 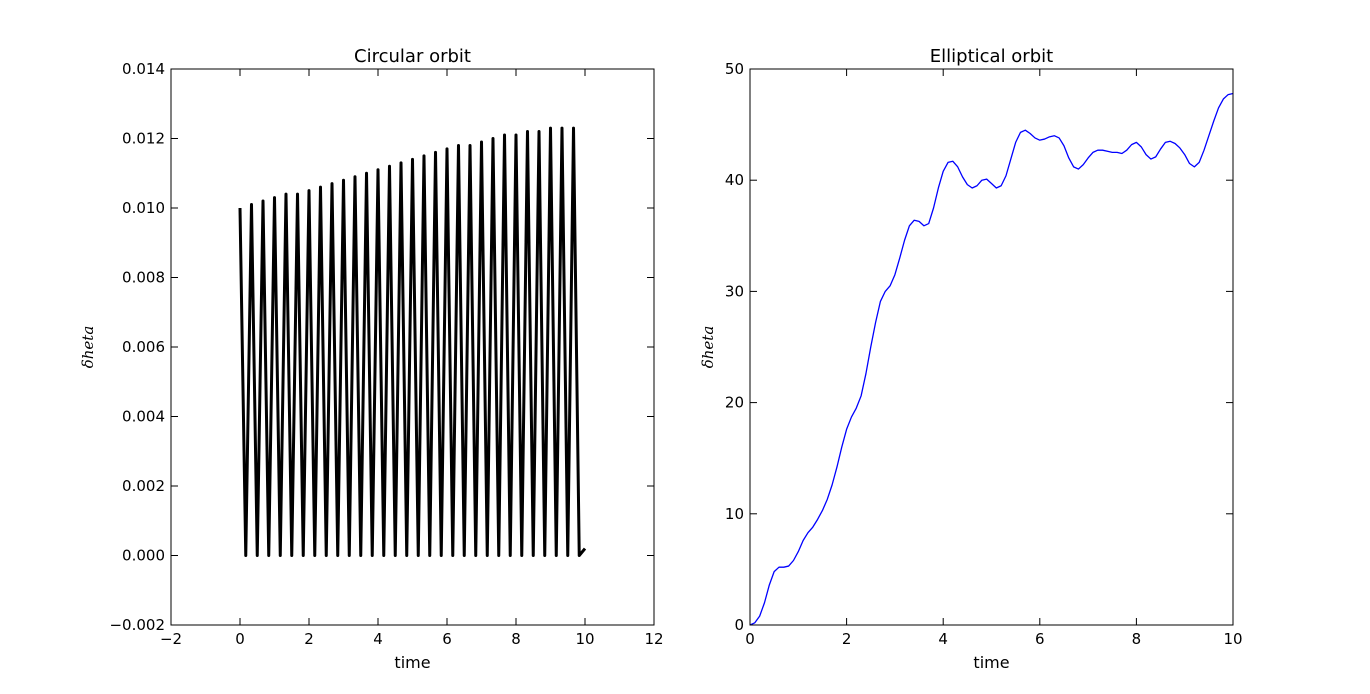 I want to click on elliptical-orbit-xtick-label: 4, so click(x=943, y=639).